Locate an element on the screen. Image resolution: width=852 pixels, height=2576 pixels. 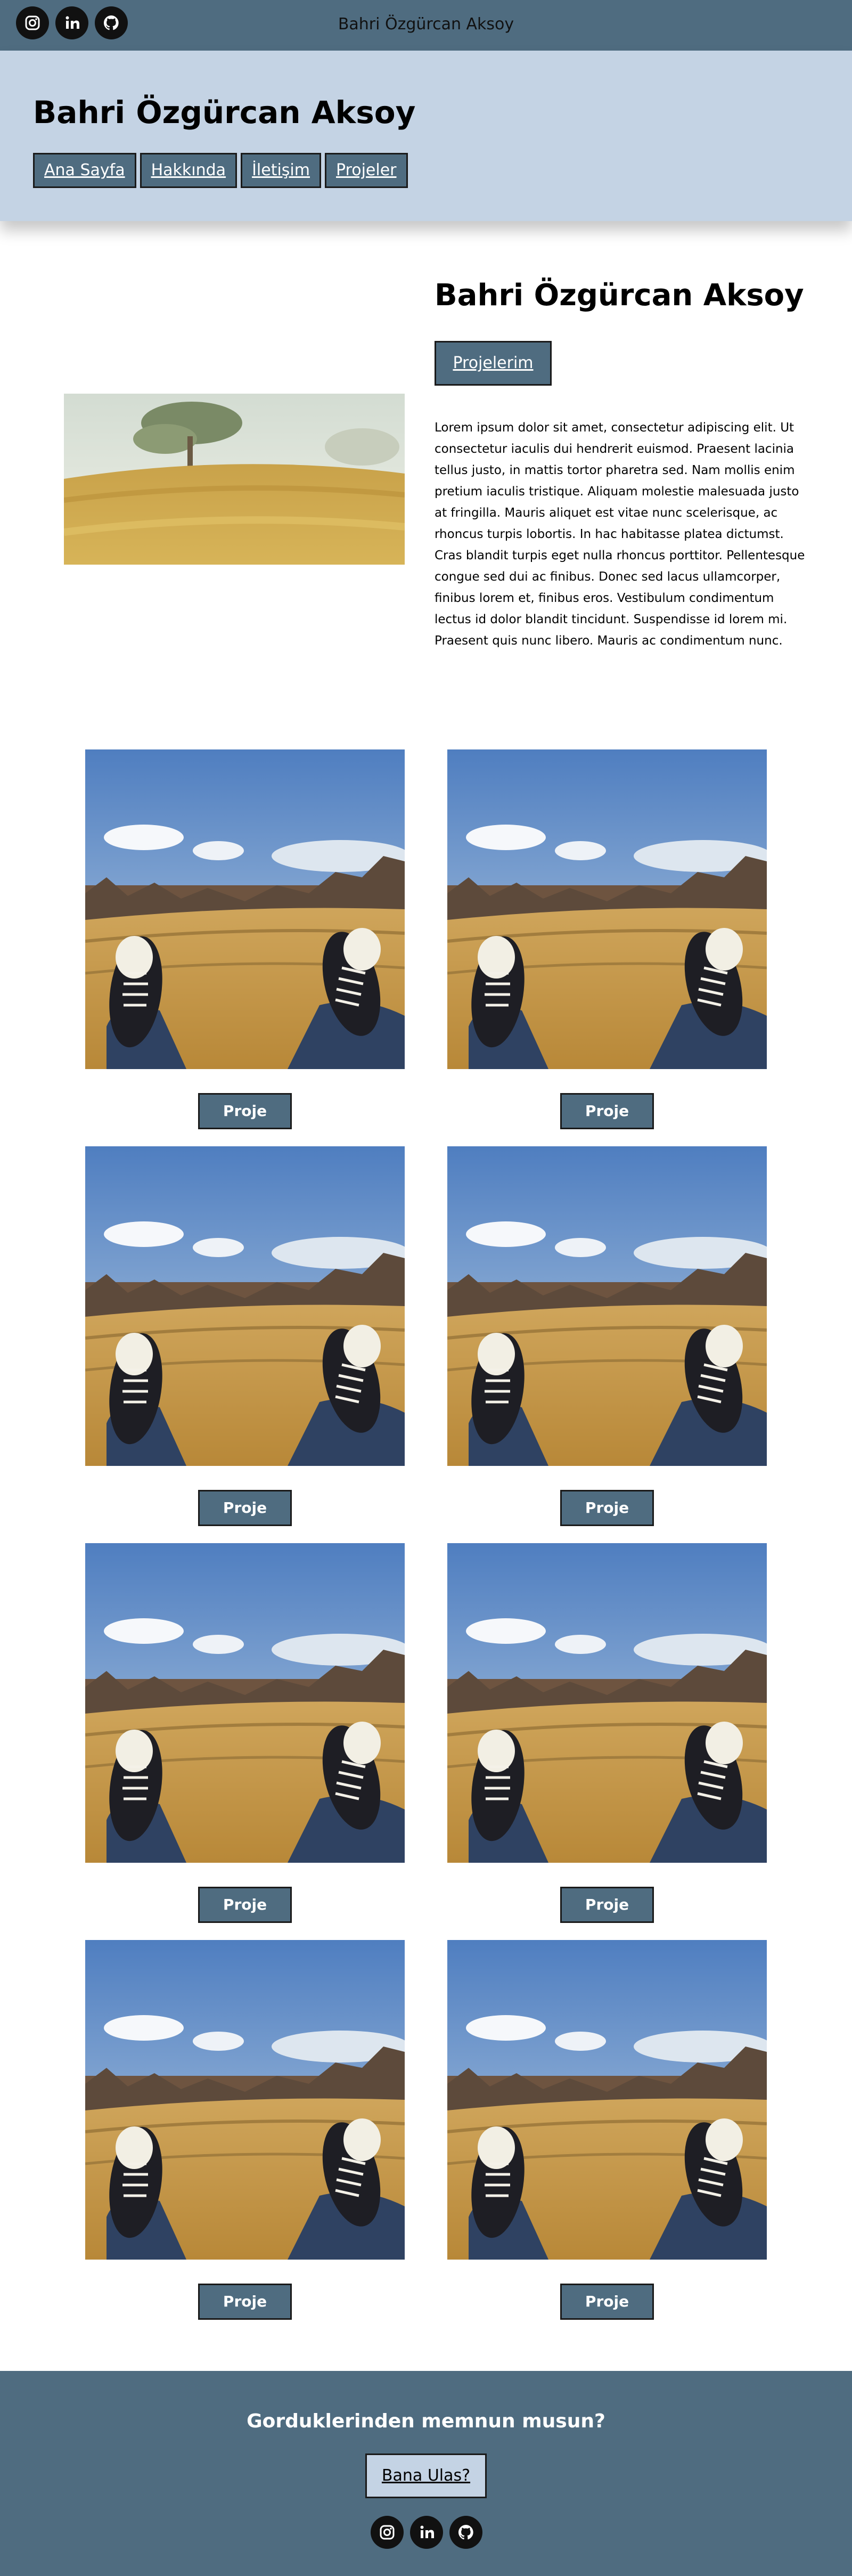
projects-button: Projelerim is located at coordinates (493, 363).